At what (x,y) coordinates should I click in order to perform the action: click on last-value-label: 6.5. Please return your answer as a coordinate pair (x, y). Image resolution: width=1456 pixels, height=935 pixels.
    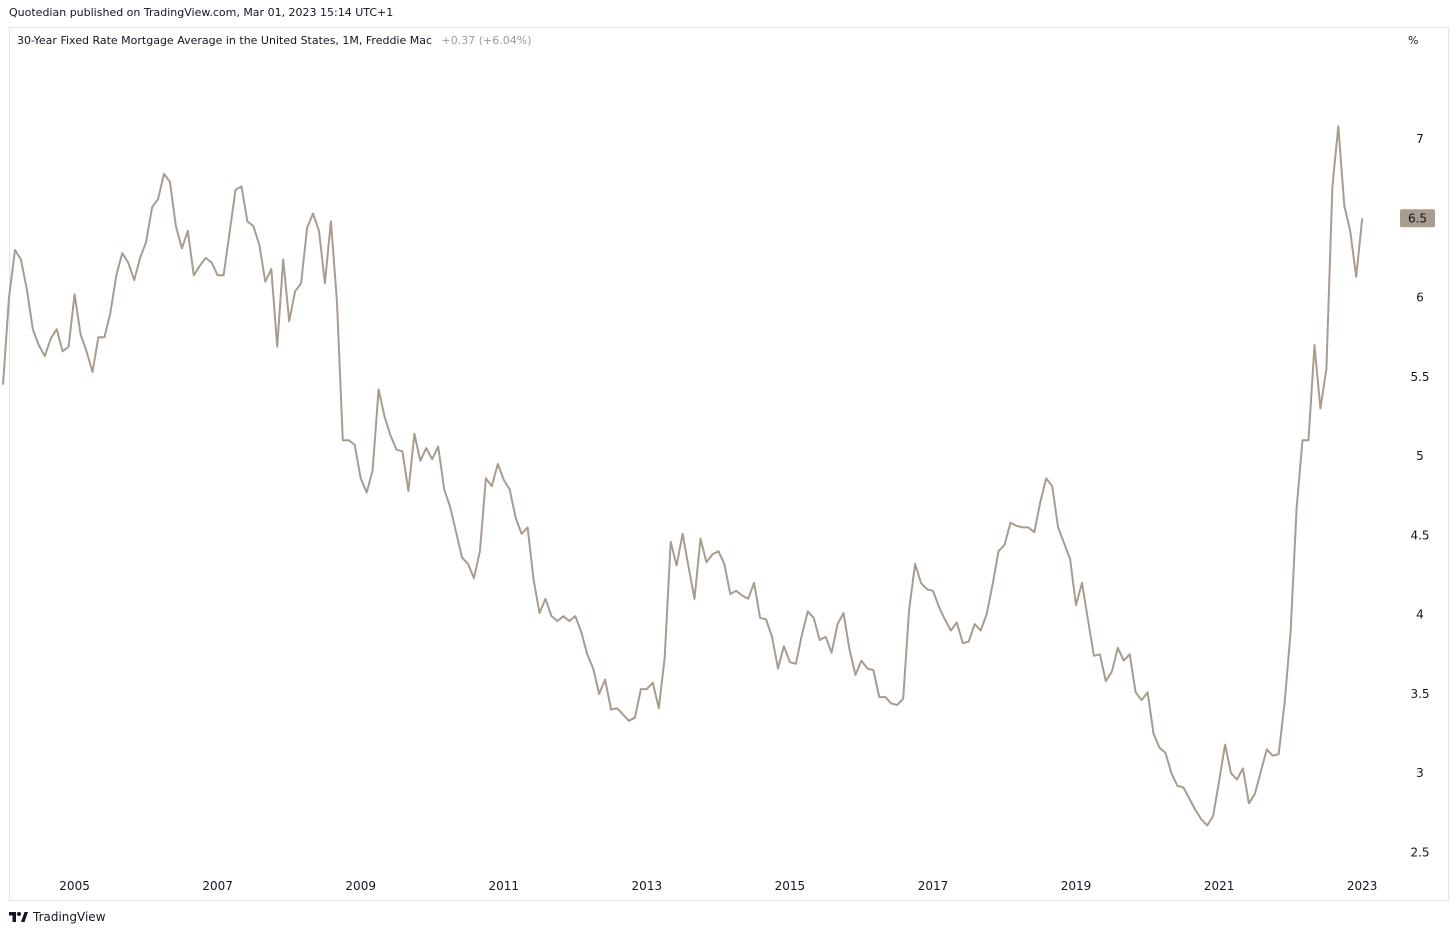
    Looking at the image, I should click on (1417, 218).